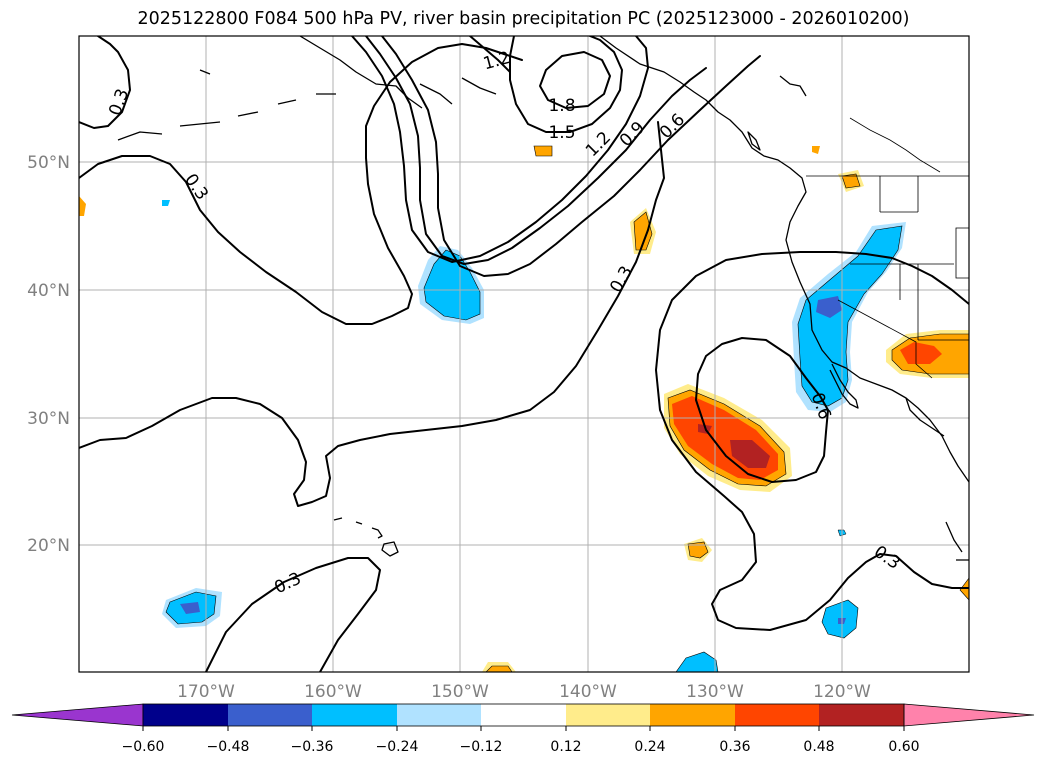 The image size is (1047, 765). I want to click on precip-dot-negative-north, so click(166, 203).